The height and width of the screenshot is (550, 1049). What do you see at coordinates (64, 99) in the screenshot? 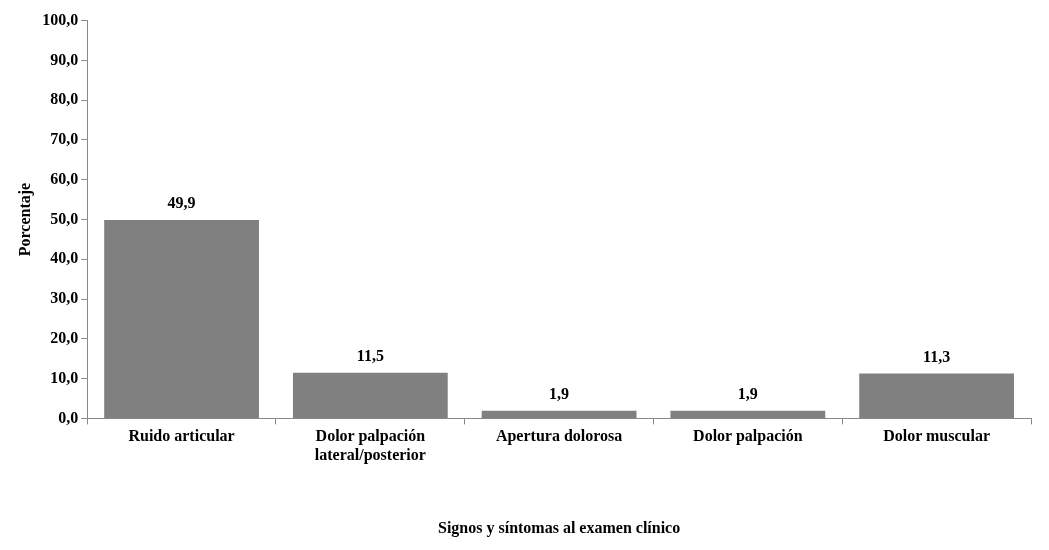
I see `y-tick-label: 80,0` at bounding box center [64, 99].